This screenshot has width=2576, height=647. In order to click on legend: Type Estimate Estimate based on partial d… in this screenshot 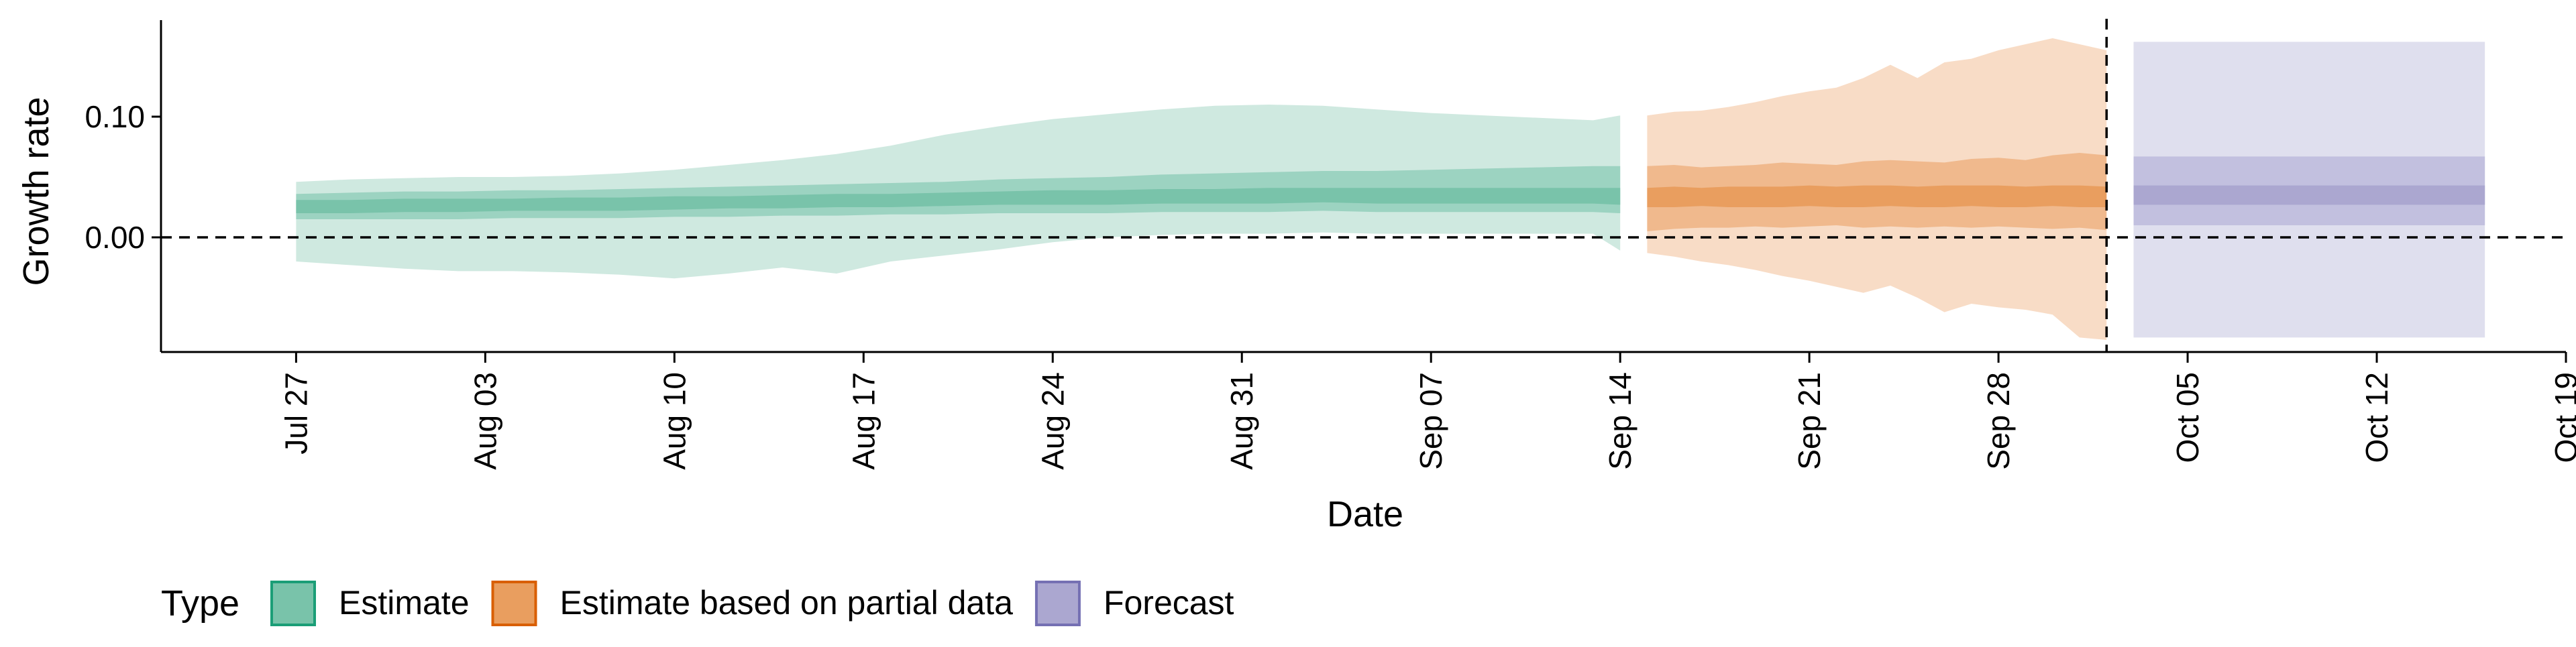, I will do `click(697, 603)`.